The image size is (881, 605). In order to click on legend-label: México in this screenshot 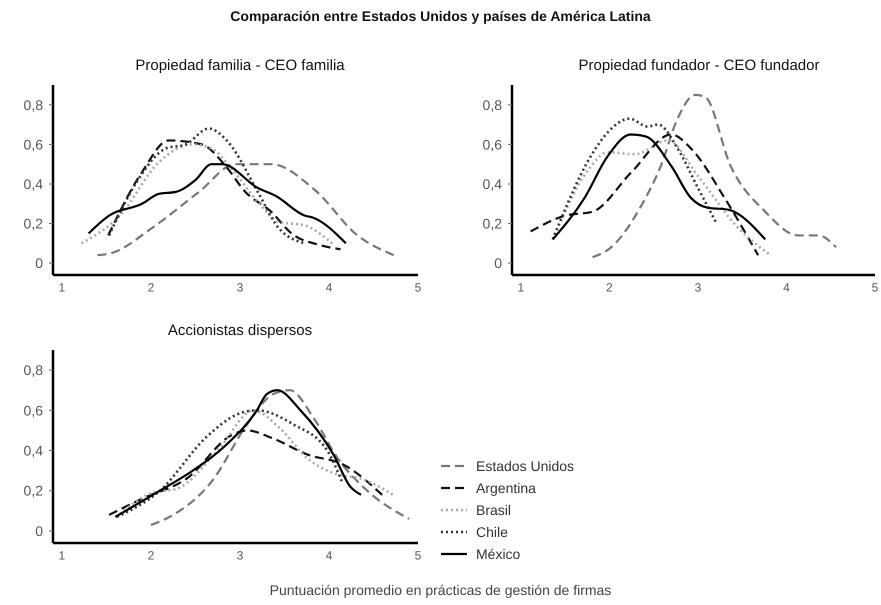, I will do `click(498, 554)`.